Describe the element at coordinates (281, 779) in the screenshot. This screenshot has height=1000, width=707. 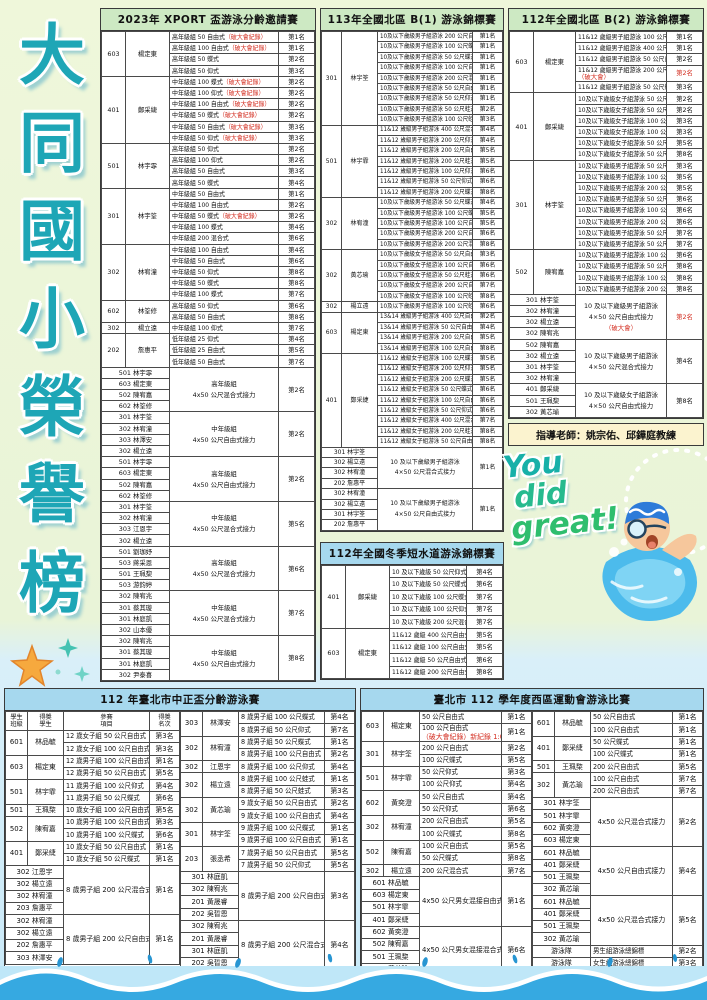
I see `event-cell: 8 歲男子組 100 公尺蛙式` at that location.